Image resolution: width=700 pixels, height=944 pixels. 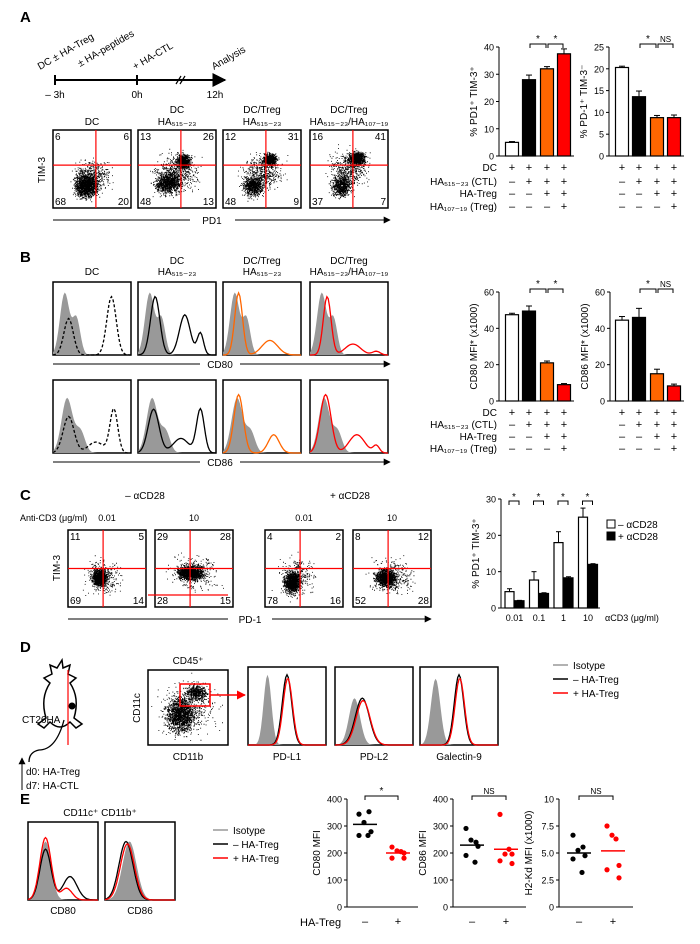 What do you see at coordinates (124, 202) in the screenshot?
I see `quadrant-lower-right-percent: 20` at bounding box center [124, 202].